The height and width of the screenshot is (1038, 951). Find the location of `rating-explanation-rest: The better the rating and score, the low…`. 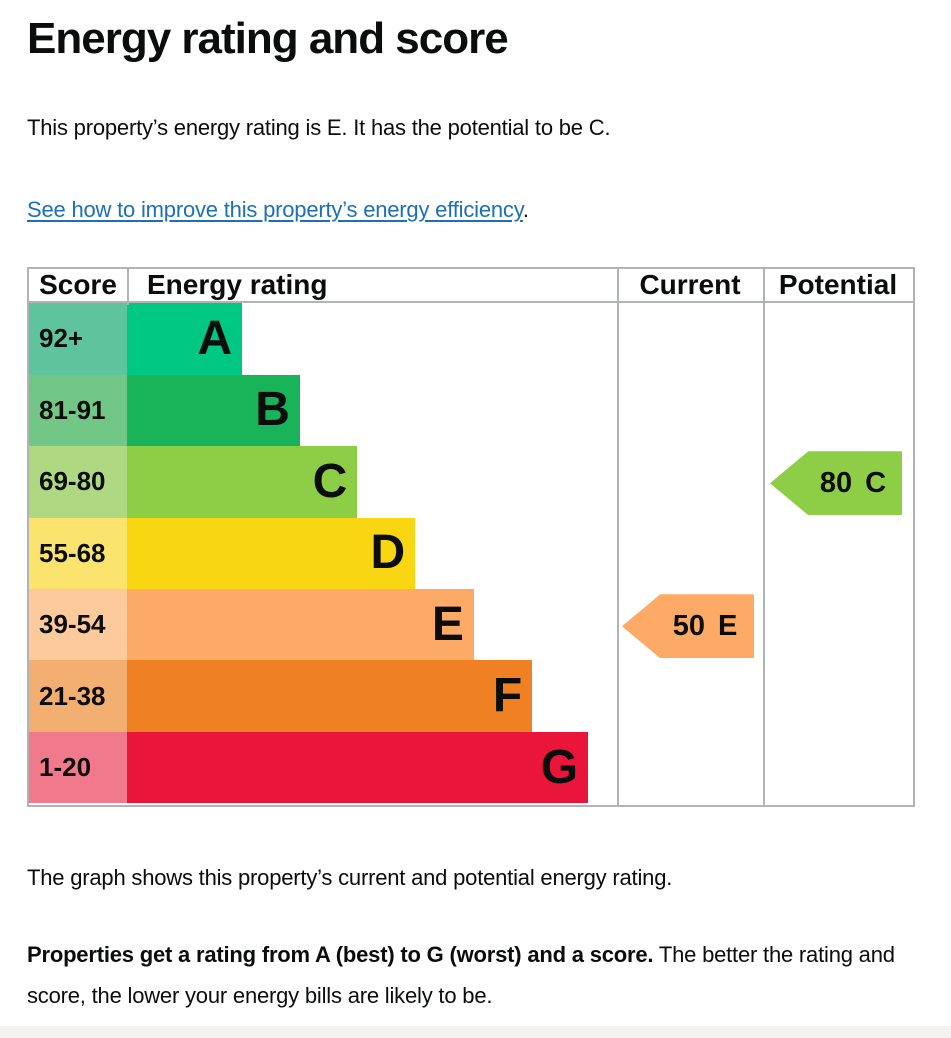

rating-explanation-rest: The better the rating and score, the low… is located at coordinates (461, 975).